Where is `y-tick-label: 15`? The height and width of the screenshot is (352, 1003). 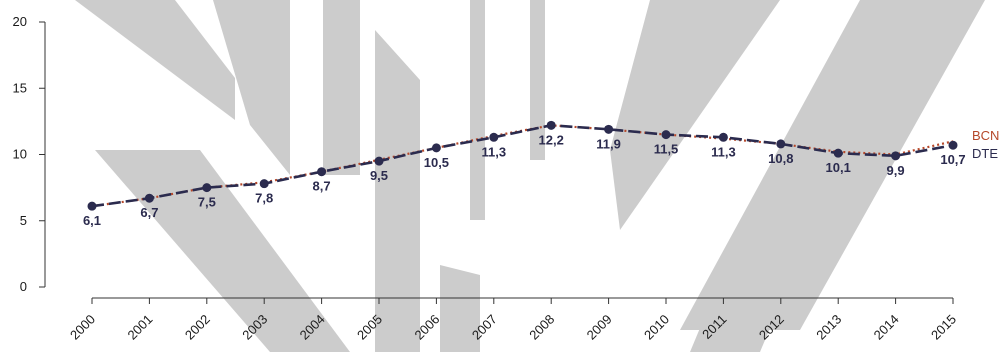
y-tick-label: 15 is located at coordinates (20, 87).